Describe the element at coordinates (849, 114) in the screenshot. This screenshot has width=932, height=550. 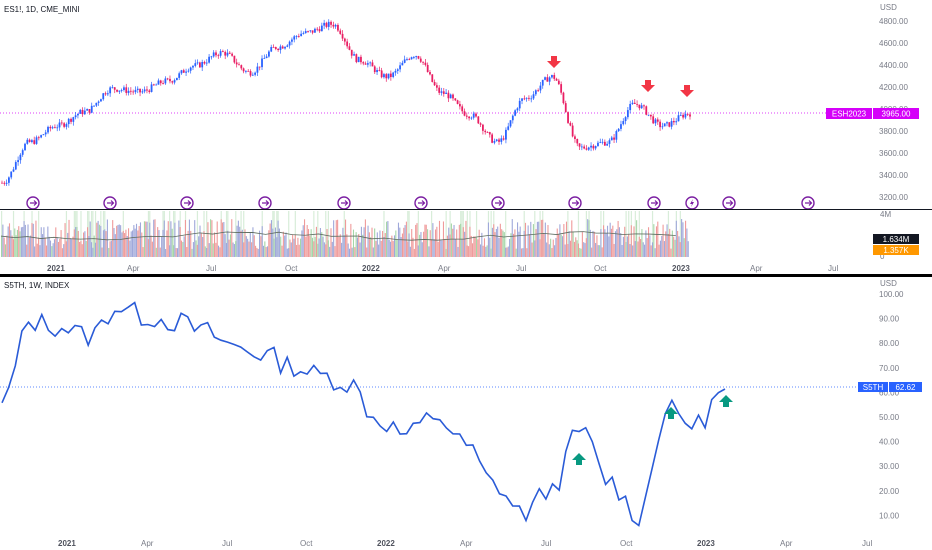
I see `symbol-badge-text: ESH2023` at that location.